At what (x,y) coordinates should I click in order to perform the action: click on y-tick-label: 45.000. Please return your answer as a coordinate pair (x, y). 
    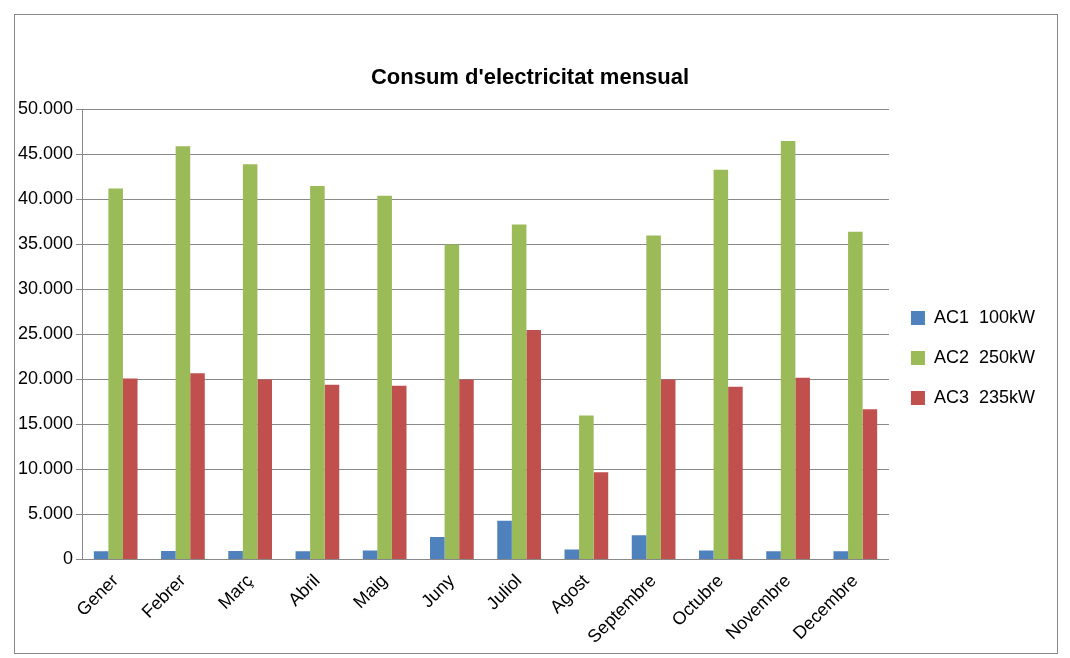
    Looking at the image, I should click on (45, 153).